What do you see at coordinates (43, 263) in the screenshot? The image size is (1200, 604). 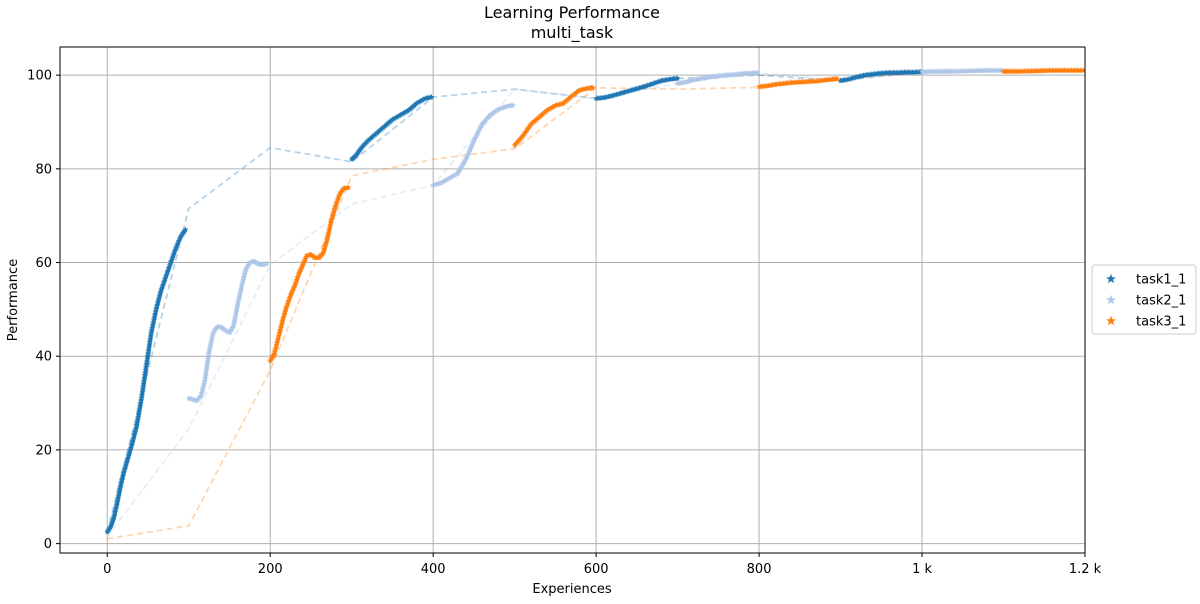 I see `y-tick-label: 60` at bounding box center [43, 263].